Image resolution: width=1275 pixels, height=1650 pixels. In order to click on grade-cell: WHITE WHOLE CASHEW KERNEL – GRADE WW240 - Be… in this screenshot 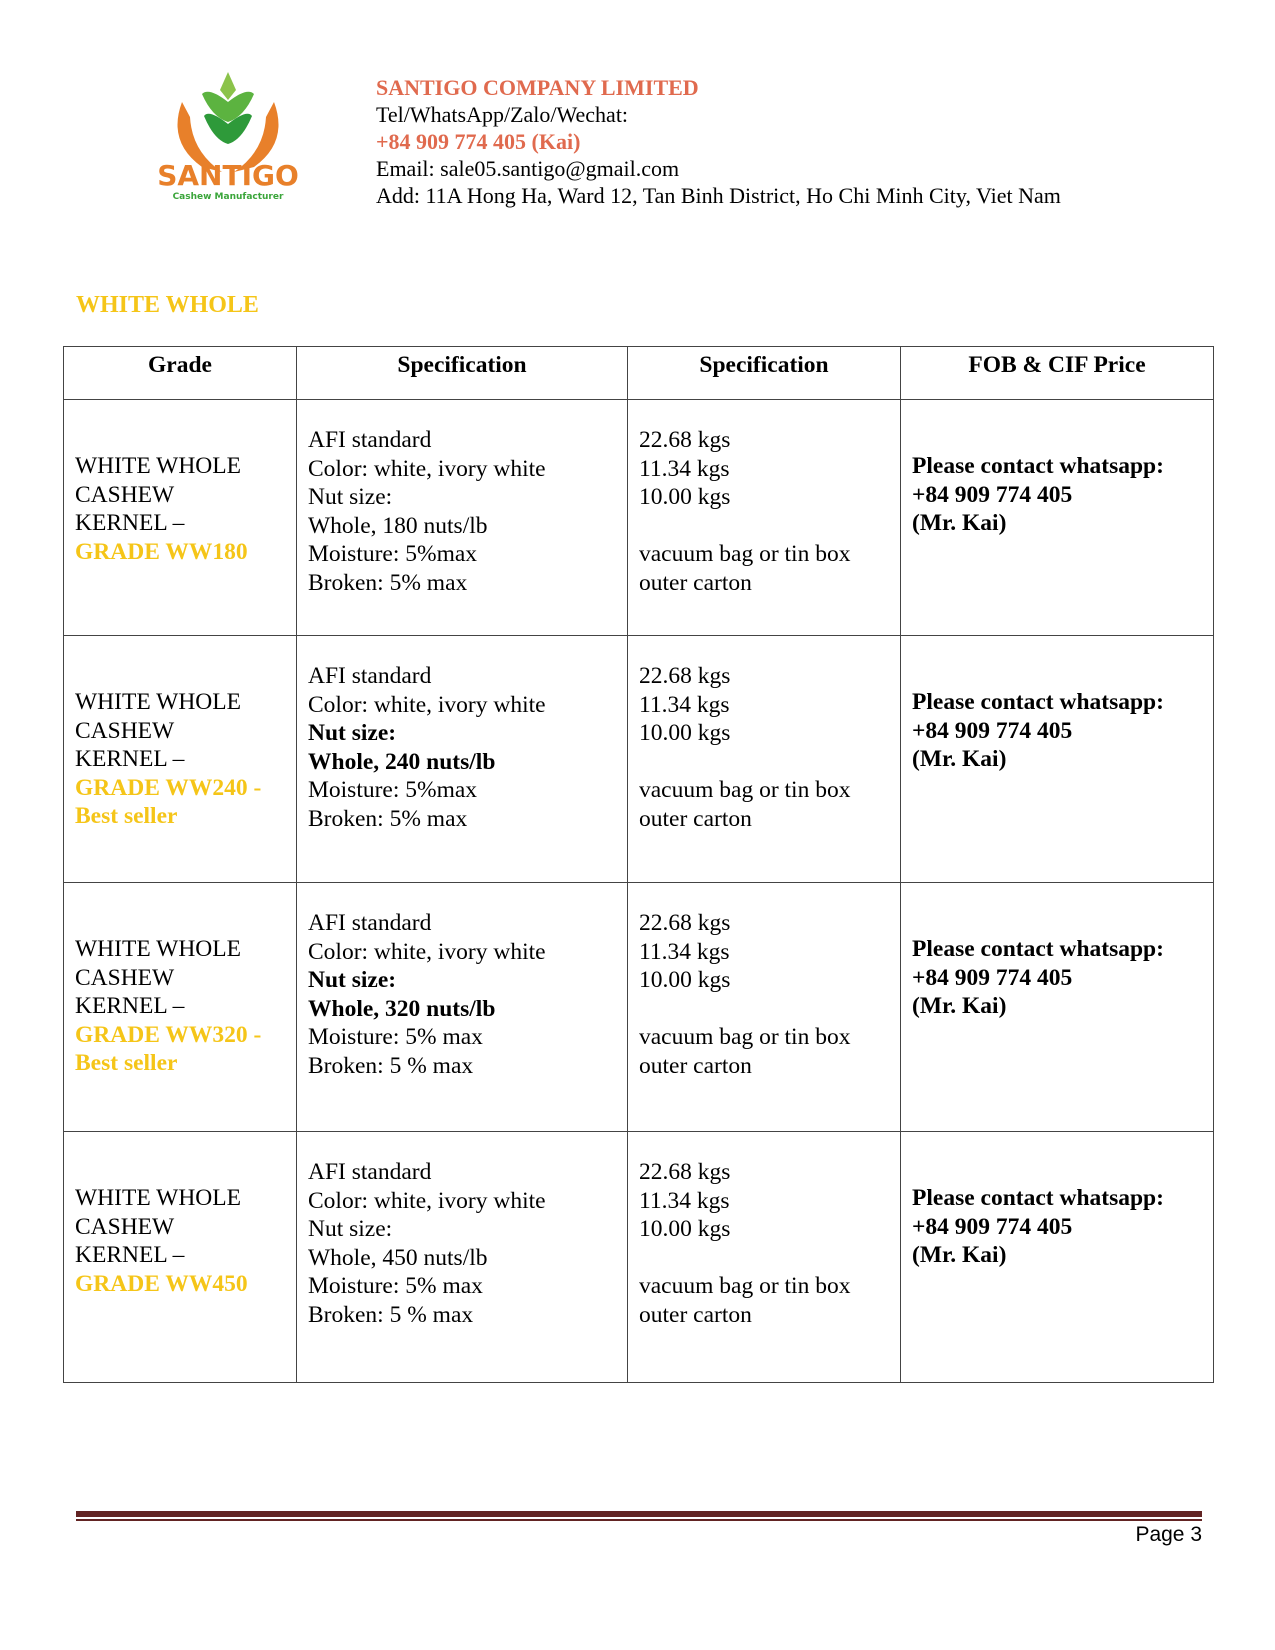, I will do `click(180, 759)`.